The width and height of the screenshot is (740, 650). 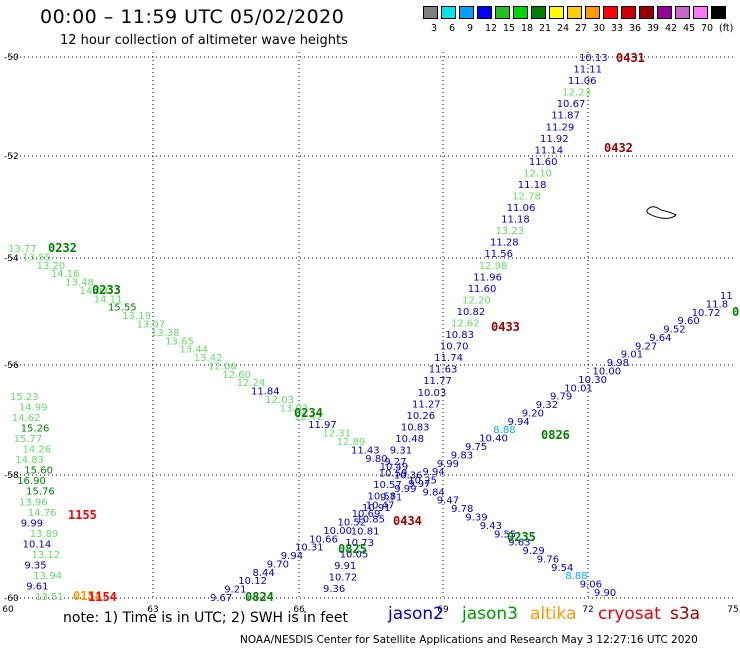 What do you see at coordinates (587, 610) in the screenshot?
I see `axis-tick-label: 72` at bounding box center [587, 610].